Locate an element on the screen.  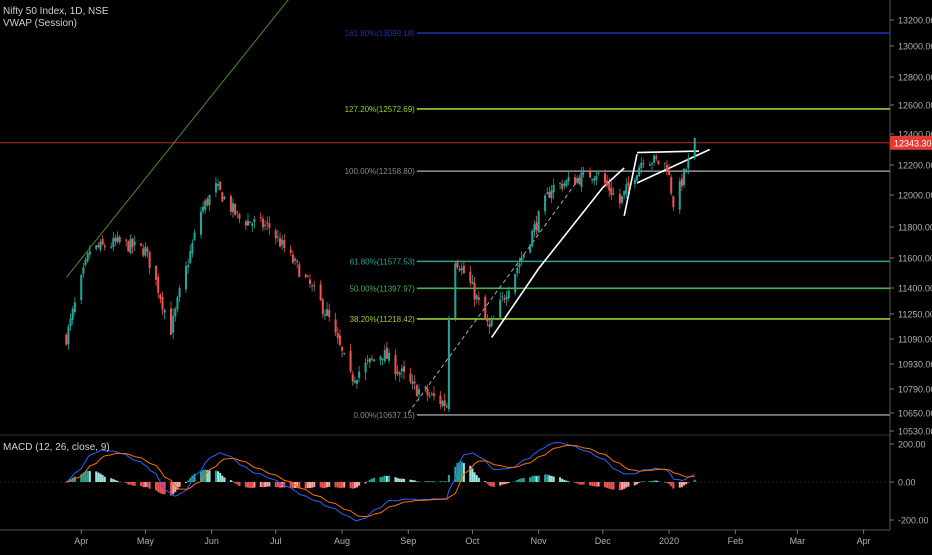
x-tick-label: Sep is located at coordinates (408, 541).